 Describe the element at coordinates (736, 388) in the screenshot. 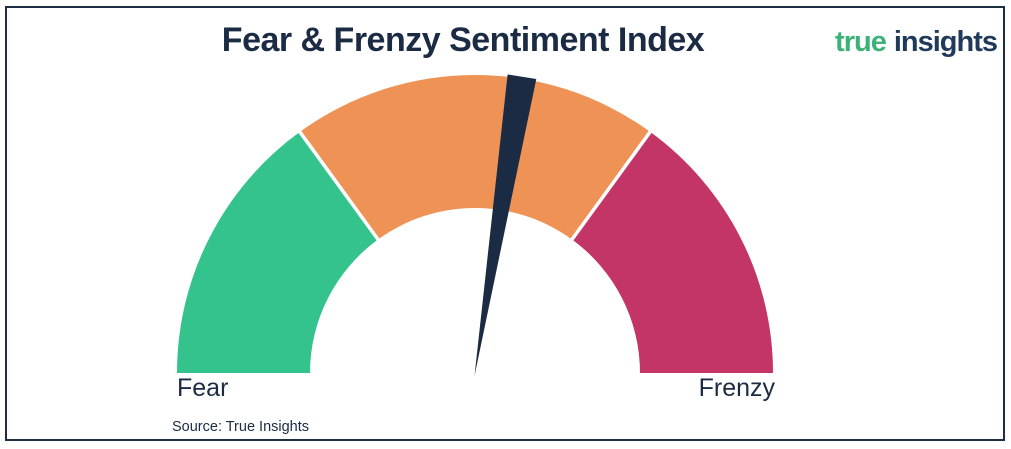

I see `gauge-max-label: Frenzy` at that location.